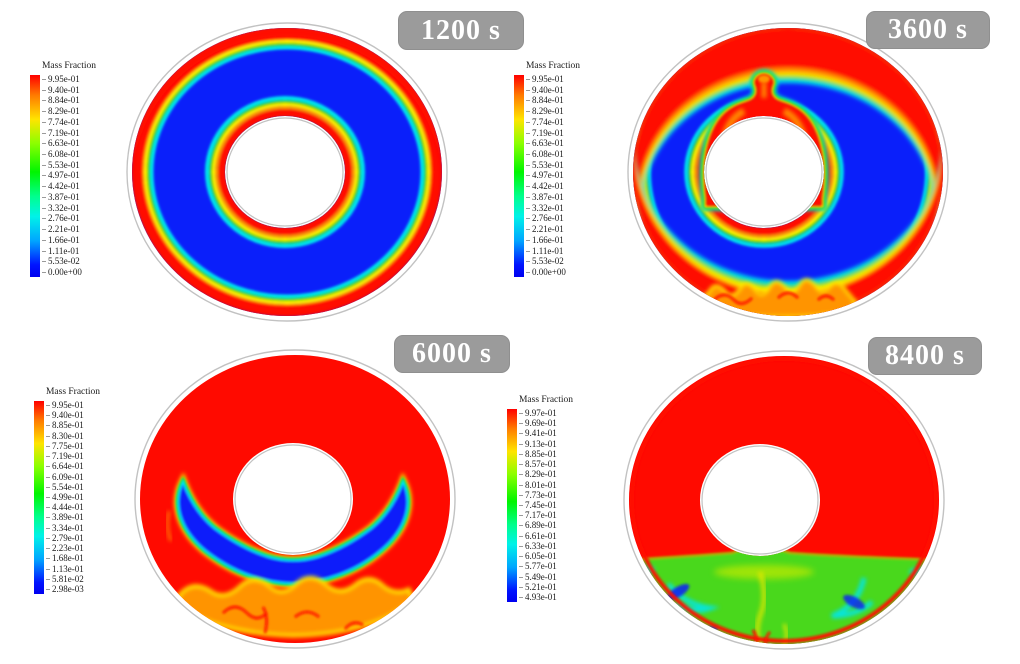 The height and width of the screenshot is (664, 1020). Describe the element at coordinates (538, 536) in the screenshot. I see `colorbar-tick-label: 6.61e-01` at that location.